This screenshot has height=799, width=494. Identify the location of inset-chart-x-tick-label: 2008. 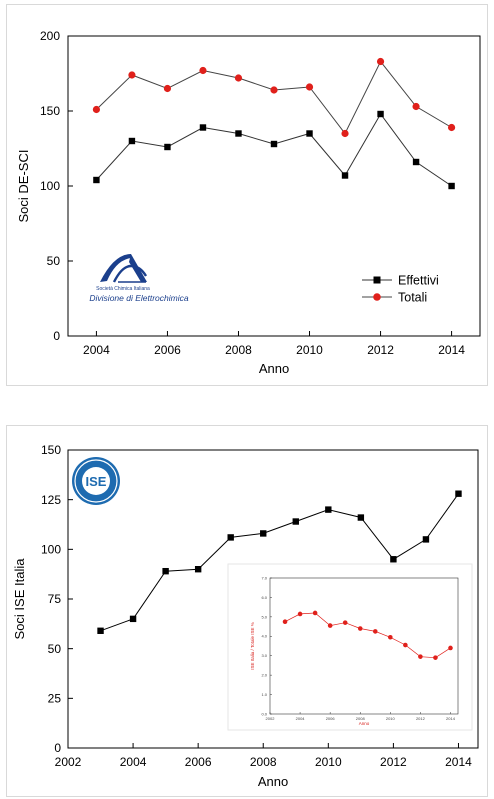
(361, 718).